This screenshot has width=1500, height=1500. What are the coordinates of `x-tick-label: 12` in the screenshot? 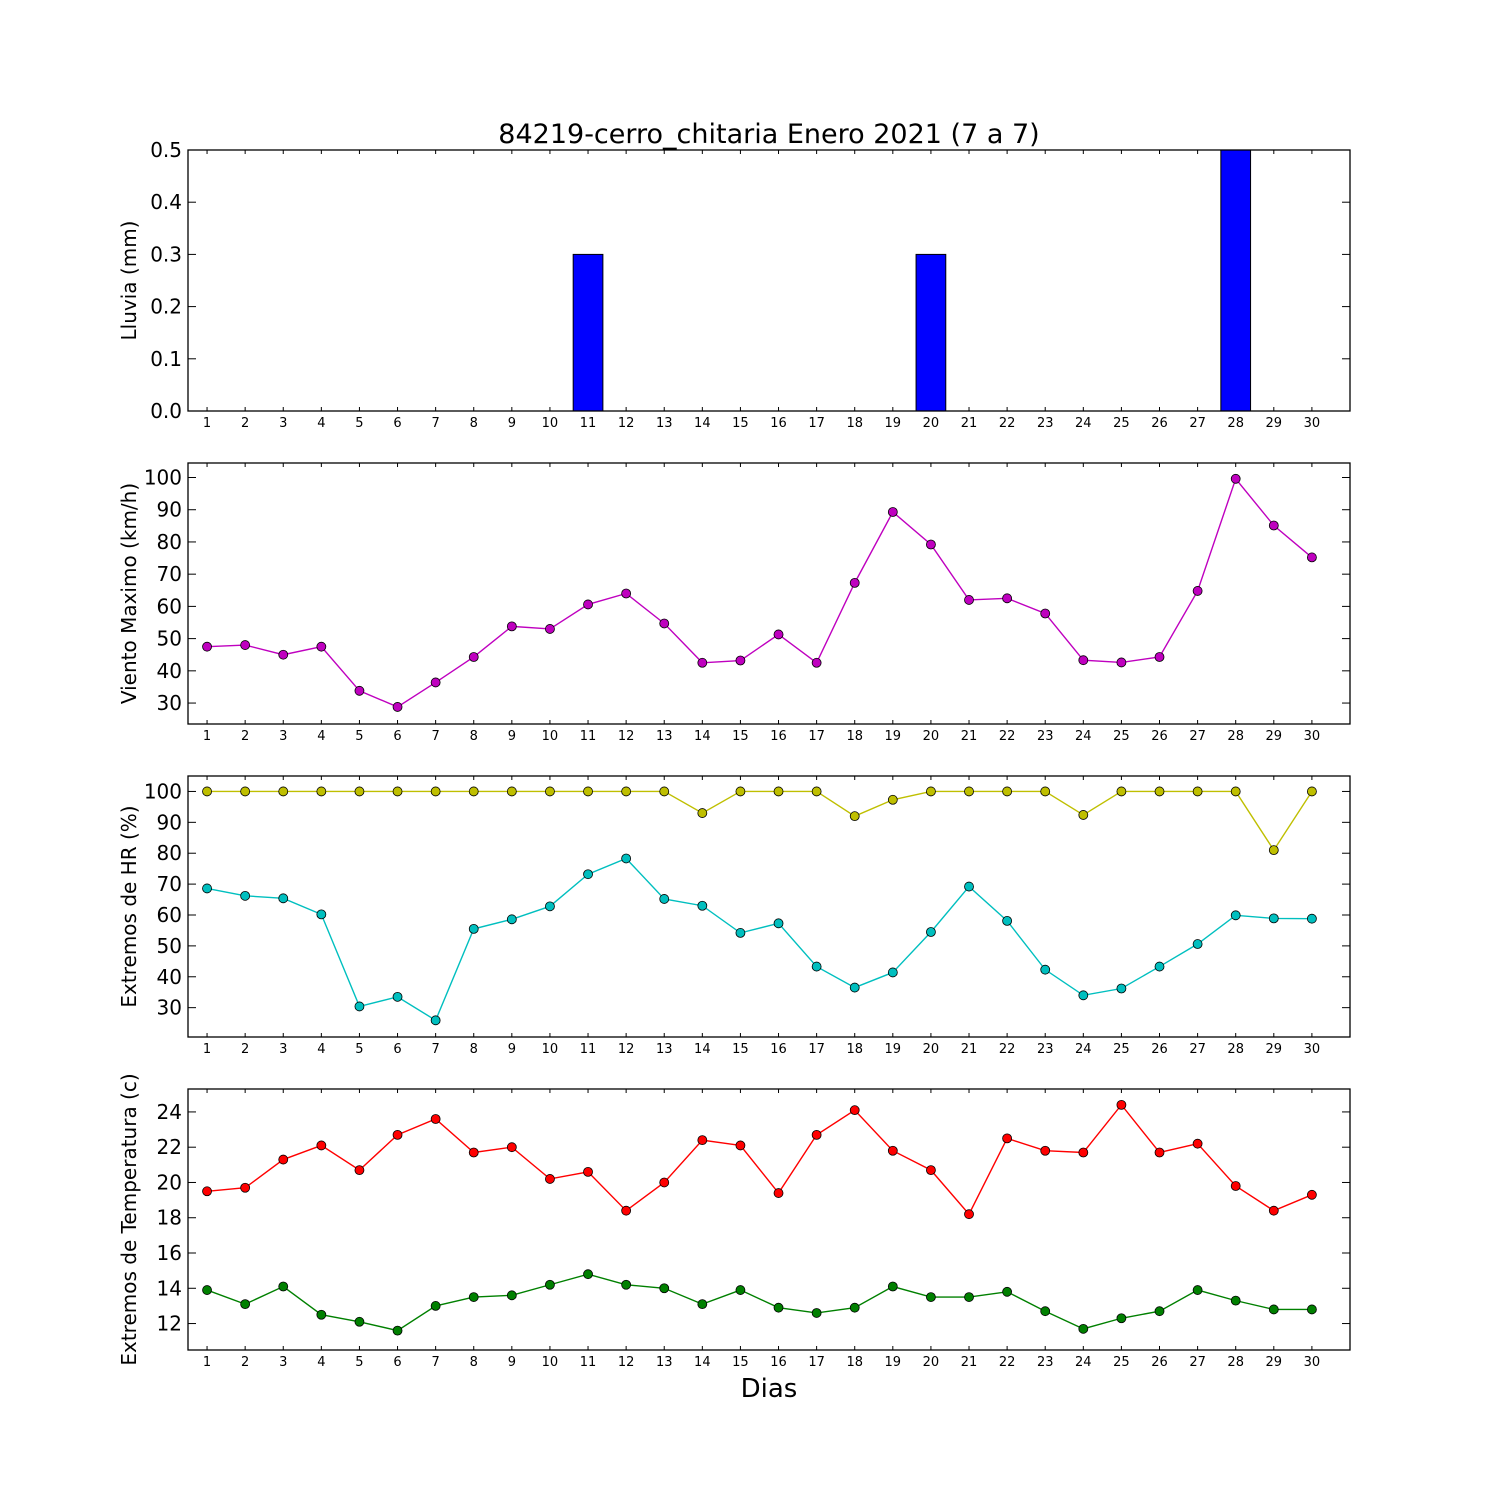 It's located at (626, 736).